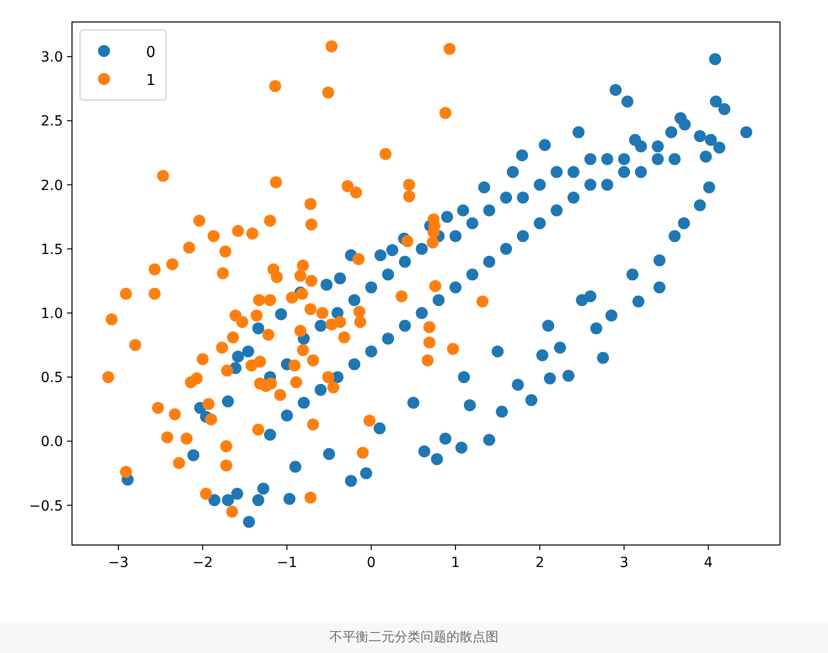 The image size is (828, 653). Describe the element at coordinates (414, 637) in the screenshot. I see `text: 不平衡二元分类问题的散点图` at that location.